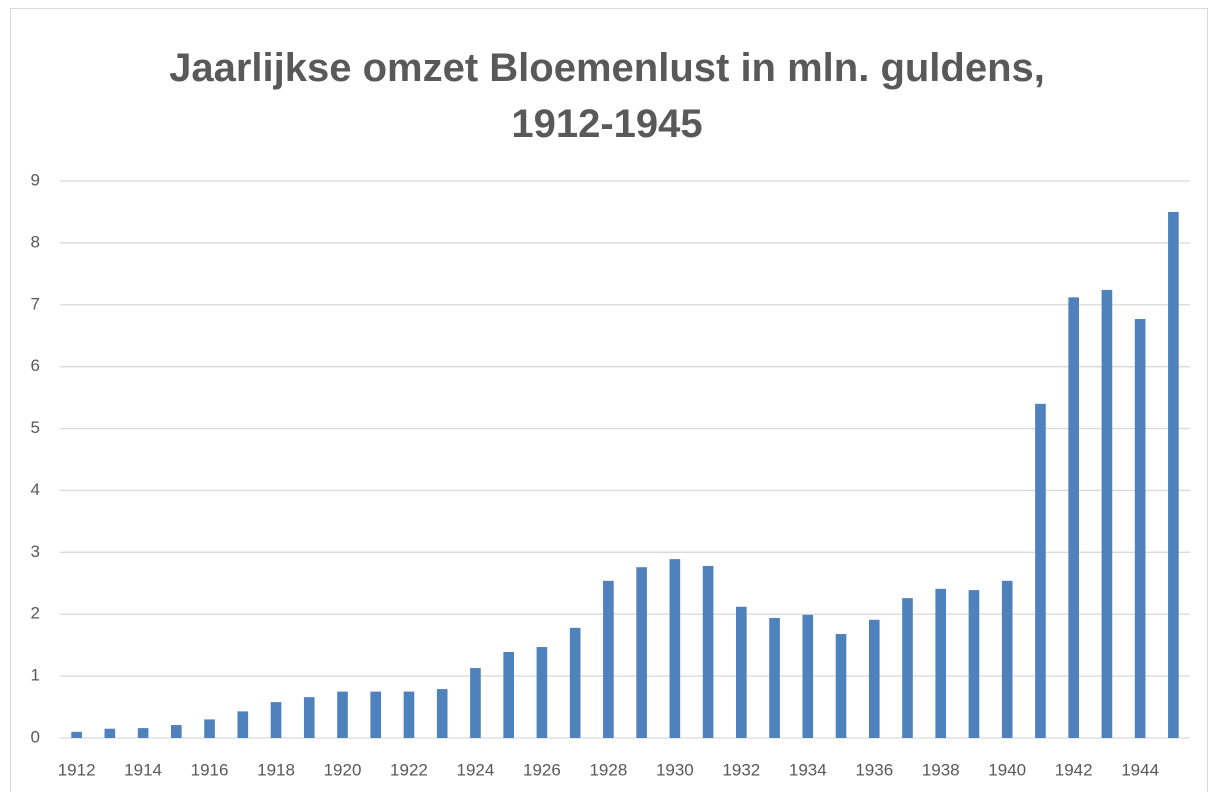  What do you see at coordinates (741, 769) in the screenshot?
I see `x-tick-label: 1932` at bounding box center [741, 769].